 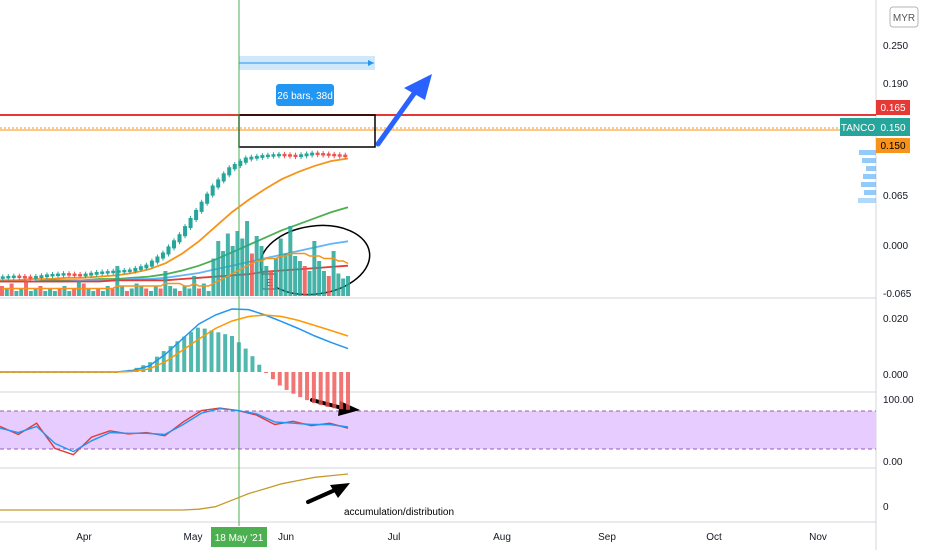 What do you see at coordinates (818, 537) in the screenshot?
I see `x-tick-label: Nov` at bounding box center [818, 537].